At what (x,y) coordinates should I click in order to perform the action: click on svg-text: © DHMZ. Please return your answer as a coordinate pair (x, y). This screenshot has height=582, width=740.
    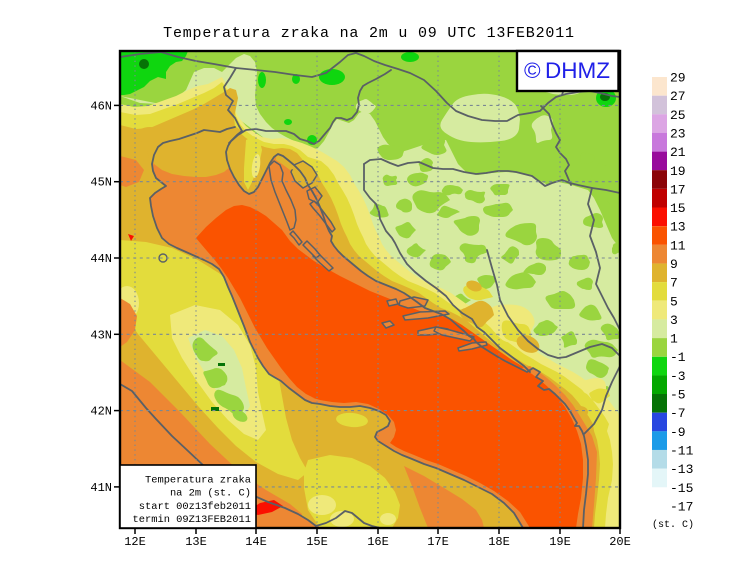
    Looking at the image, I should click on (567, 70).